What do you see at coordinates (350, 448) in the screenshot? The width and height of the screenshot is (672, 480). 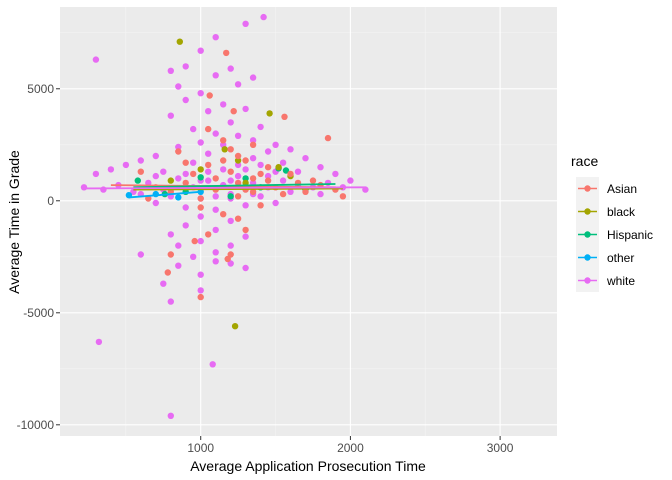 I see `x-tick-label: 2000` at bounding box center [350, 448].